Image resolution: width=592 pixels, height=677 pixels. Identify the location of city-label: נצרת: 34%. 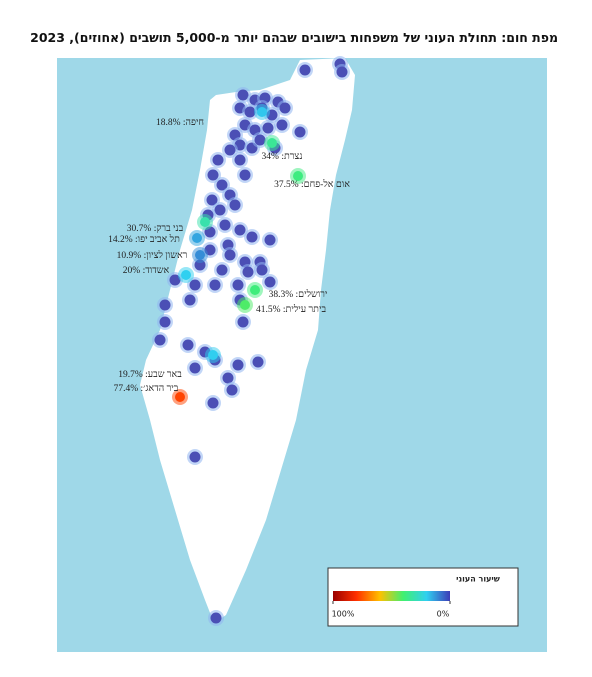
(282, 157).